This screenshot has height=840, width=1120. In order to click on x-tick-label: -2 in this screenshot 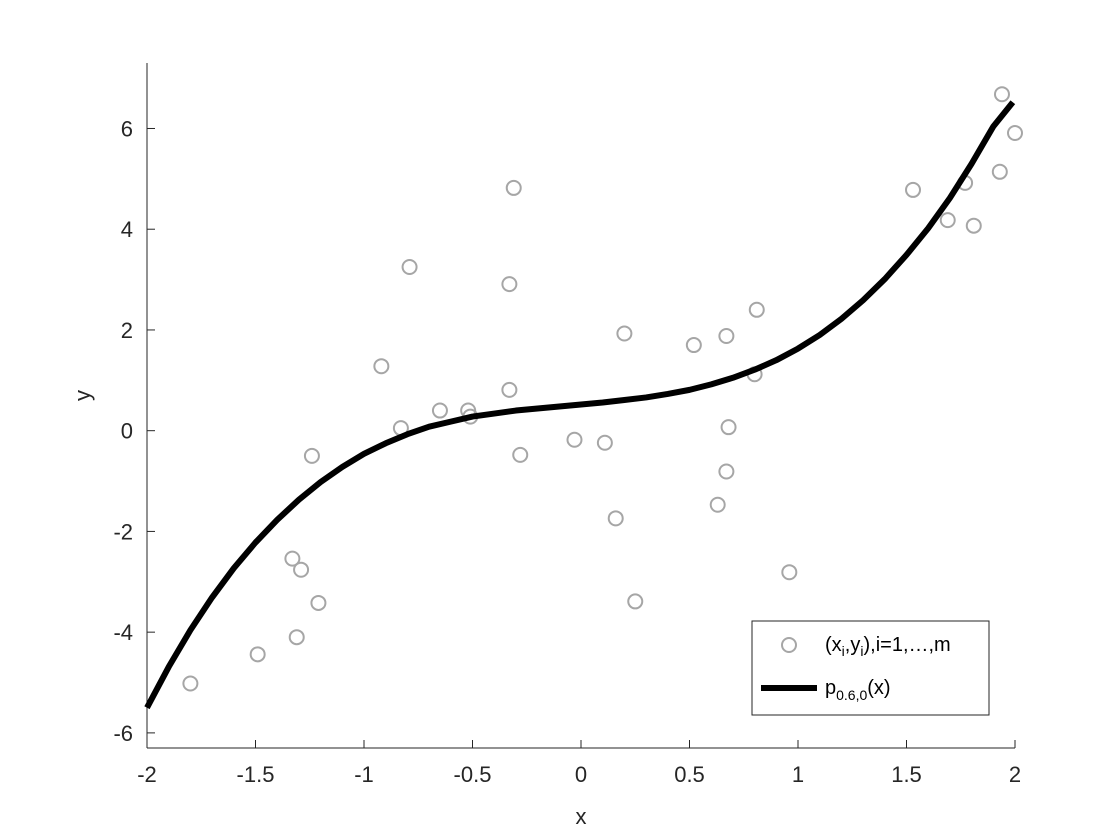, I will do `click(147, 774)`.